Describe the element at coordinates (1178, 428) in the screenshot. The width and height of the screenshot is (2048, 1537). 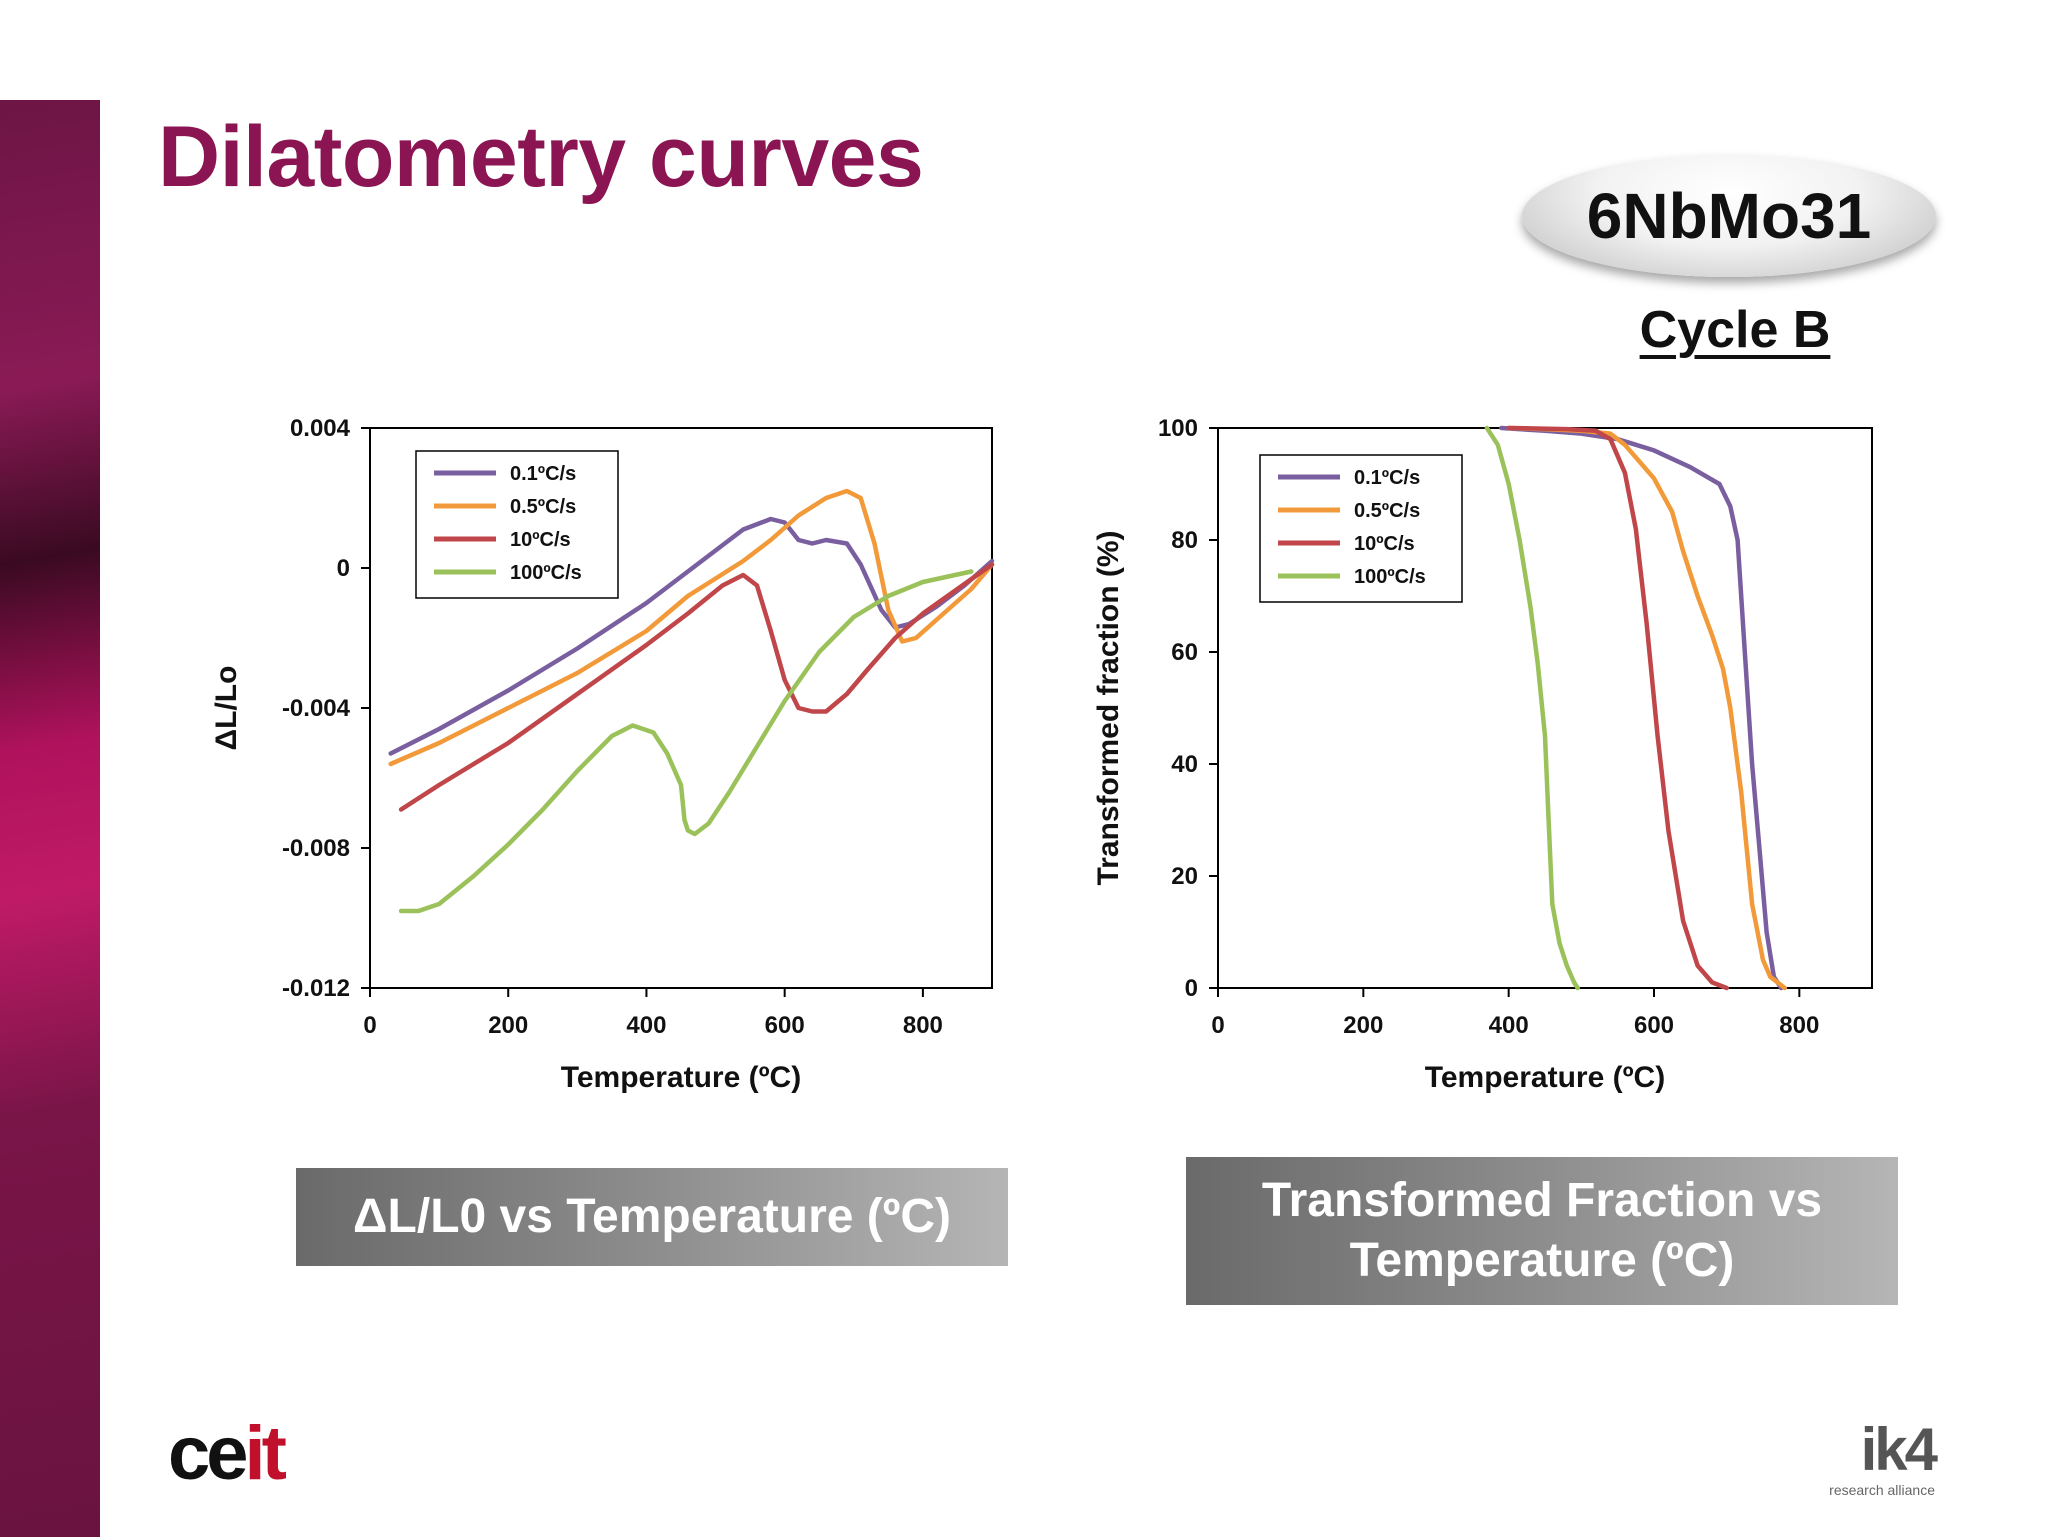
I see `y-tick-label: 100` at that location.